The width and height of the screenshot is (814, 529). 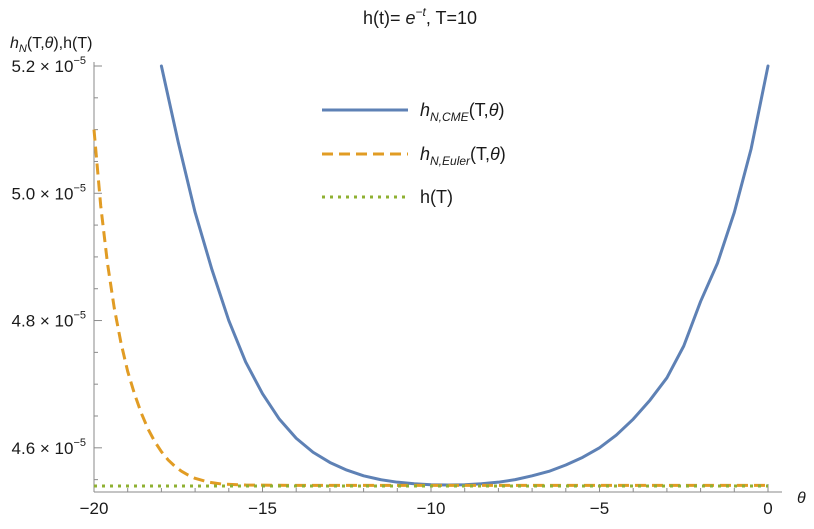 I want to click on y-axis-label: hN(T,θ),h(T), so click(x=51, y=45).